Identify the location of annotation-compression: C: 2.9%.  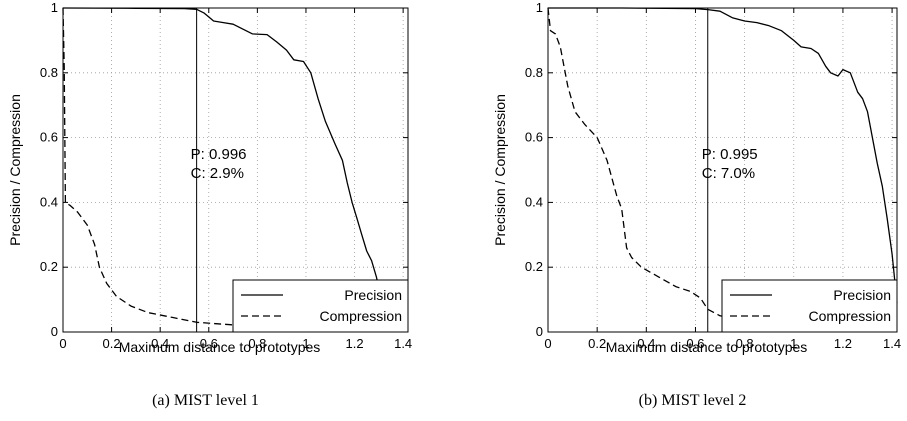
(217, 173).